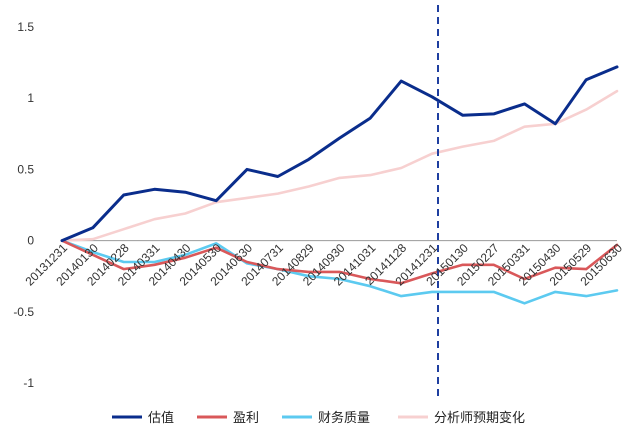  Describe the element at coordinates (30, 241) in the screenshot. I see `y-tick-label: 0` at that location.